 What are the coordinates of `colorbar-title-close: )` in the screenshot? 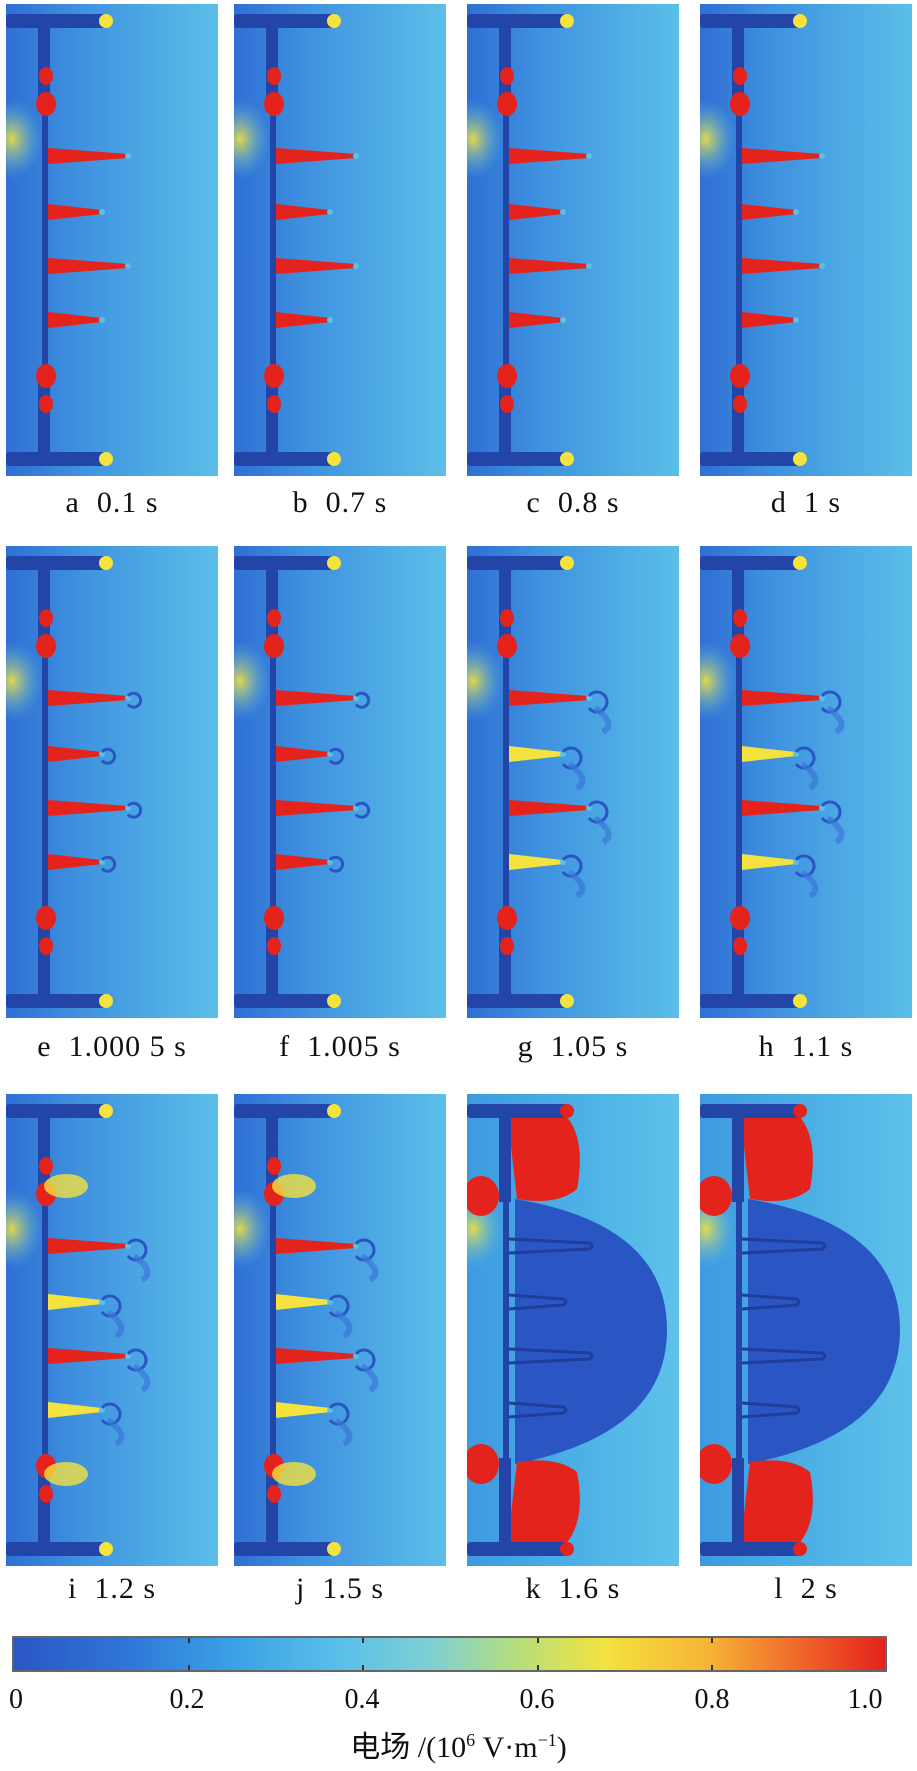 It's located at (561, 1747).